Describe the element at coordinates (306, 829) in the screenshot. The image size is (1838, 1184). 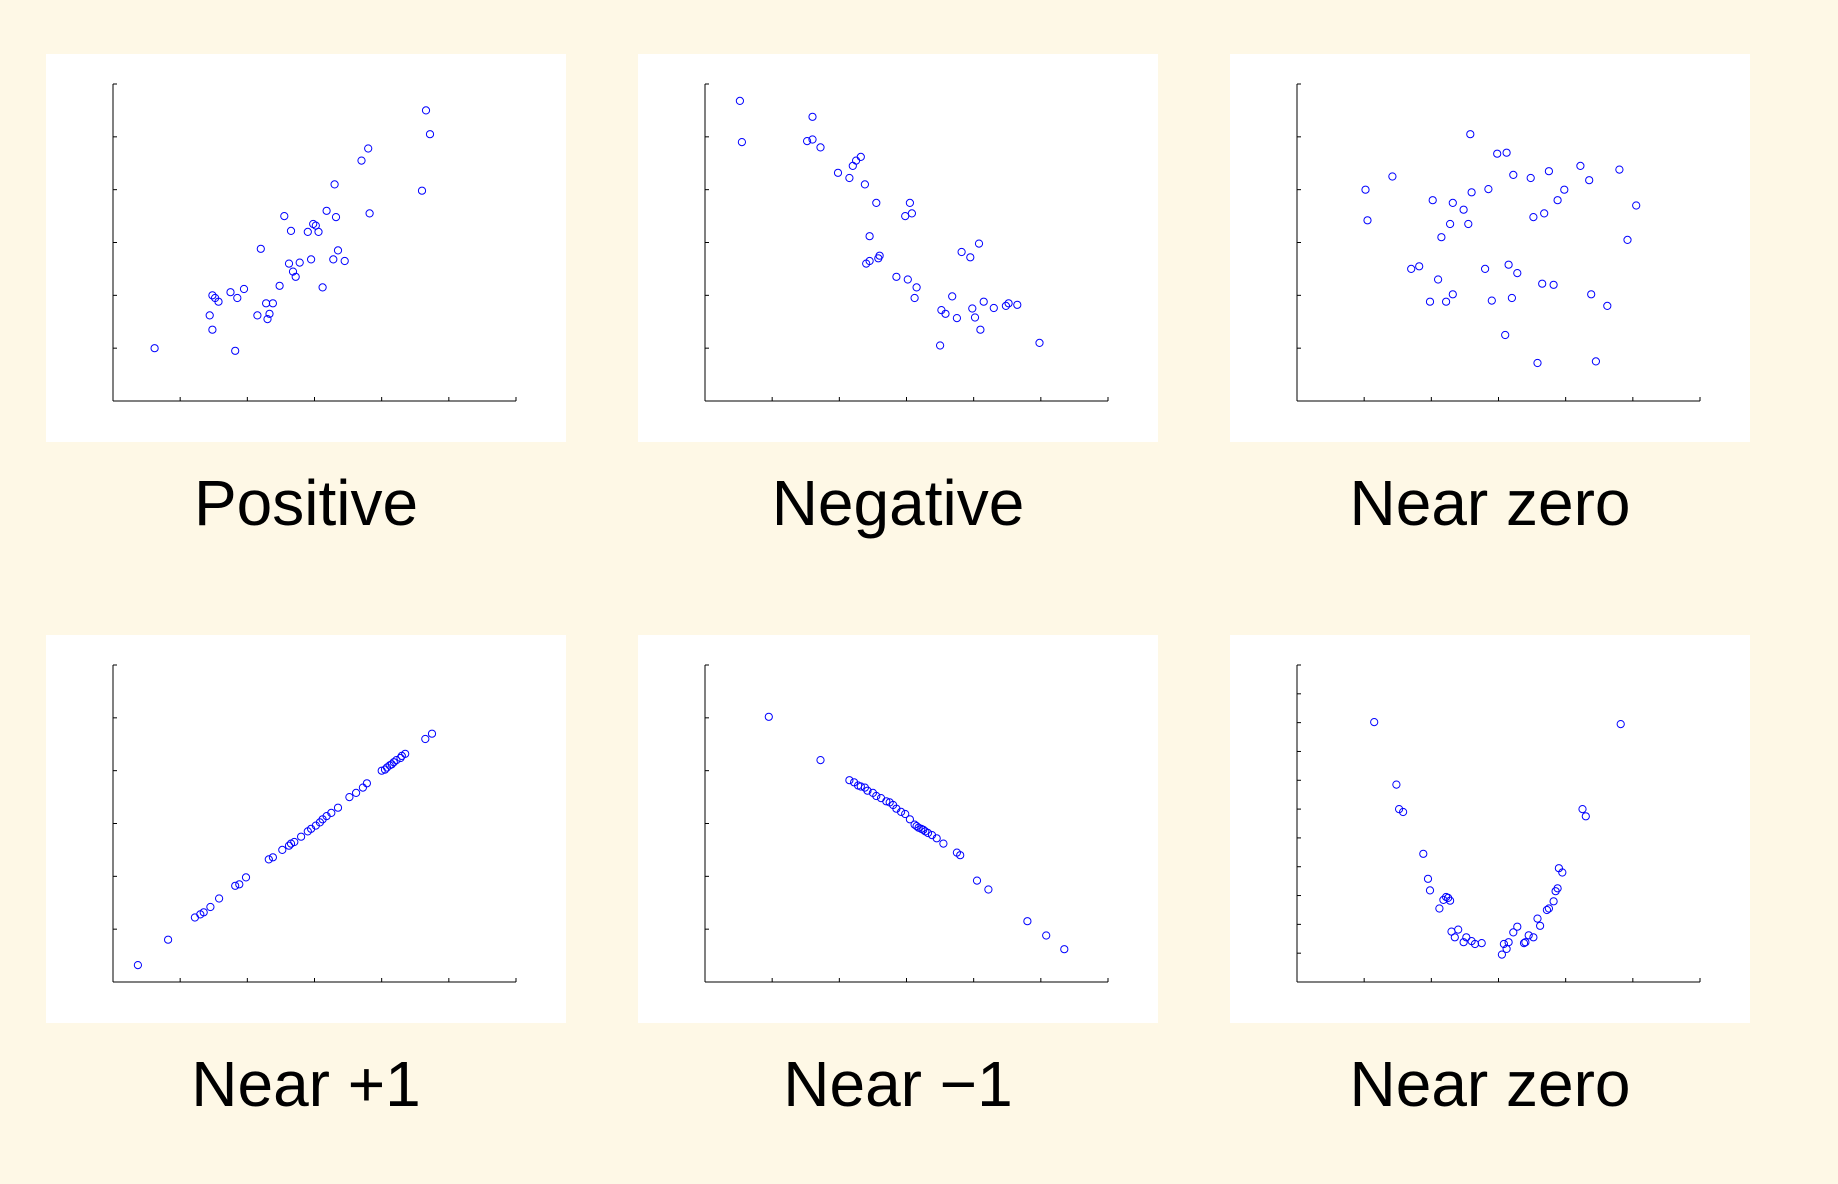
I see `scatter-plot-near-plus-one` at that location.